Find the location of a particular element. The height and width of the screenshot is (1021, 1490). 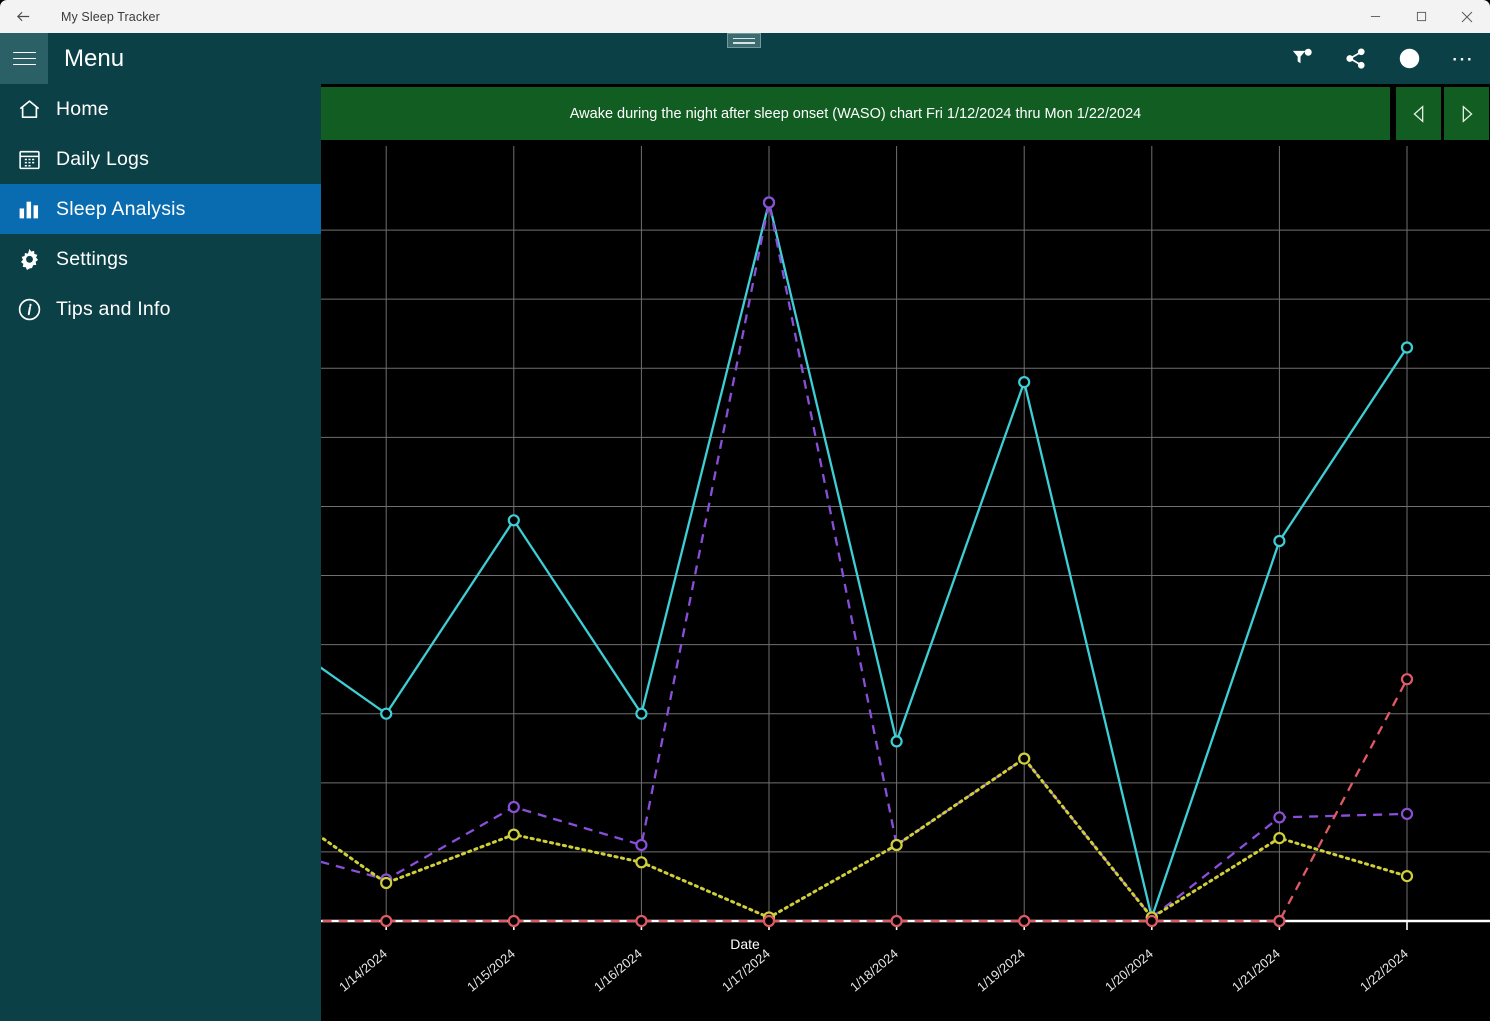

sidebar-item-label: Daily Logs is located at coordinates (103, 158).